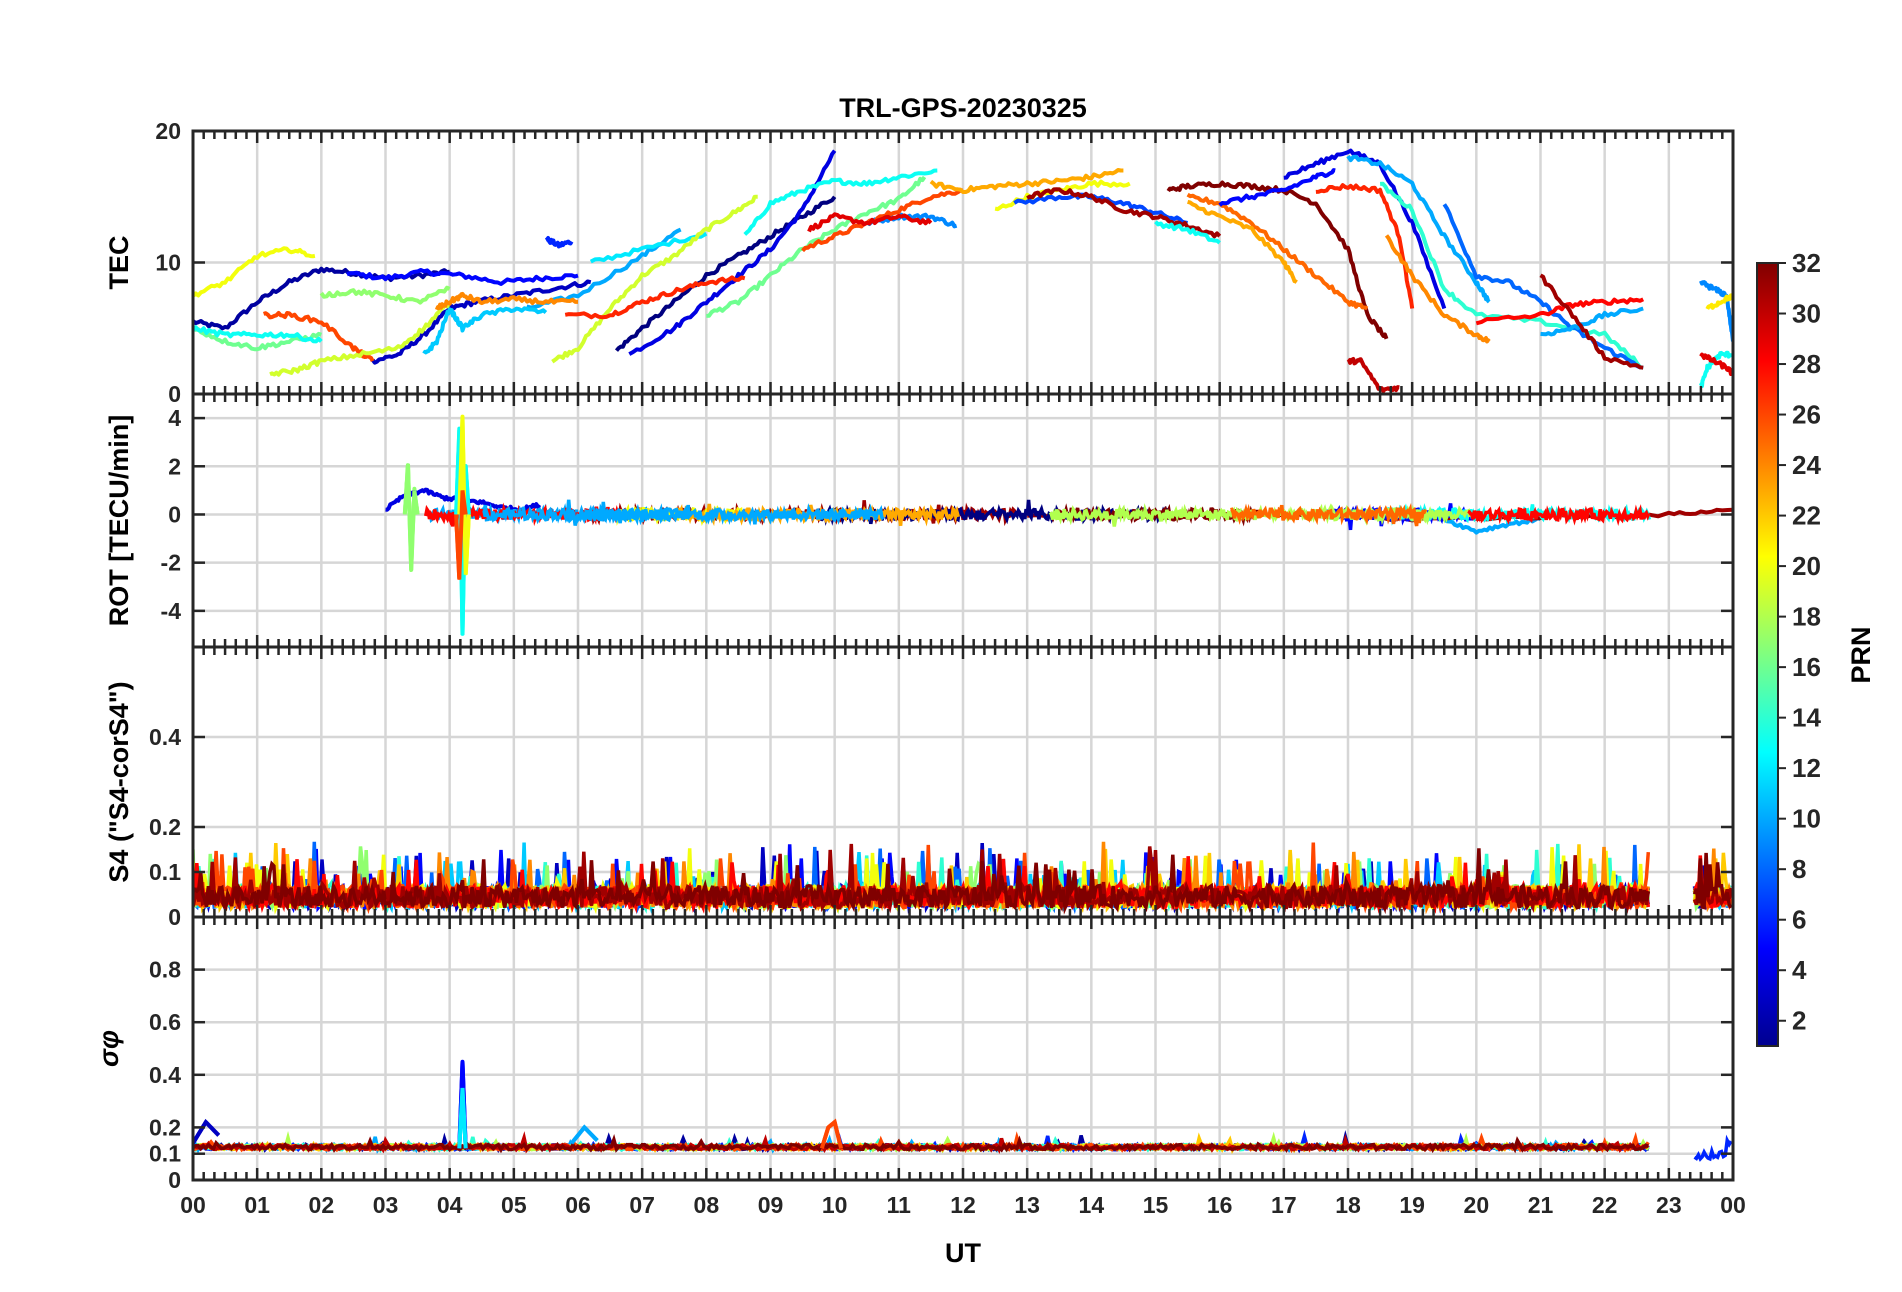 This screenshot has width=1902, height=1292. Describe the element at coordinates (1806, 465) in the screenshot. I see `colorbar-tick-label: 24` at that location.